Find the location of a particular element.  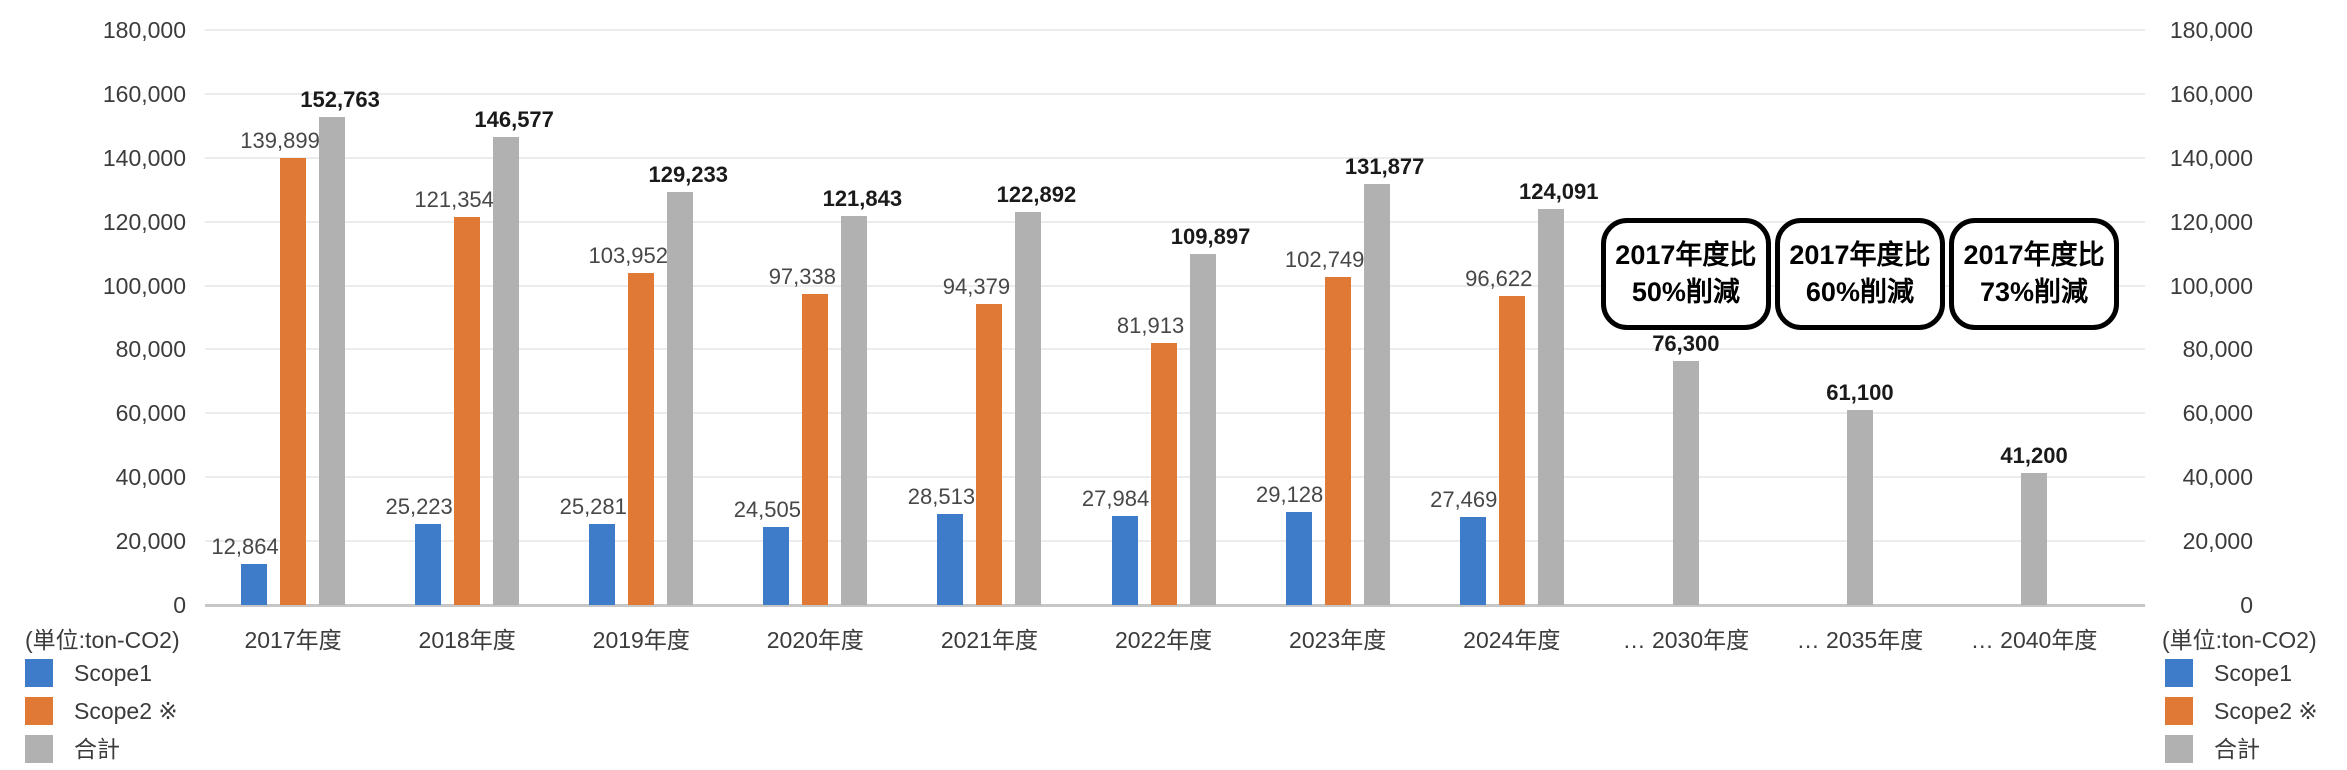

y-axis-tick-right: 100,000 is located at coordinates (2211, 285).